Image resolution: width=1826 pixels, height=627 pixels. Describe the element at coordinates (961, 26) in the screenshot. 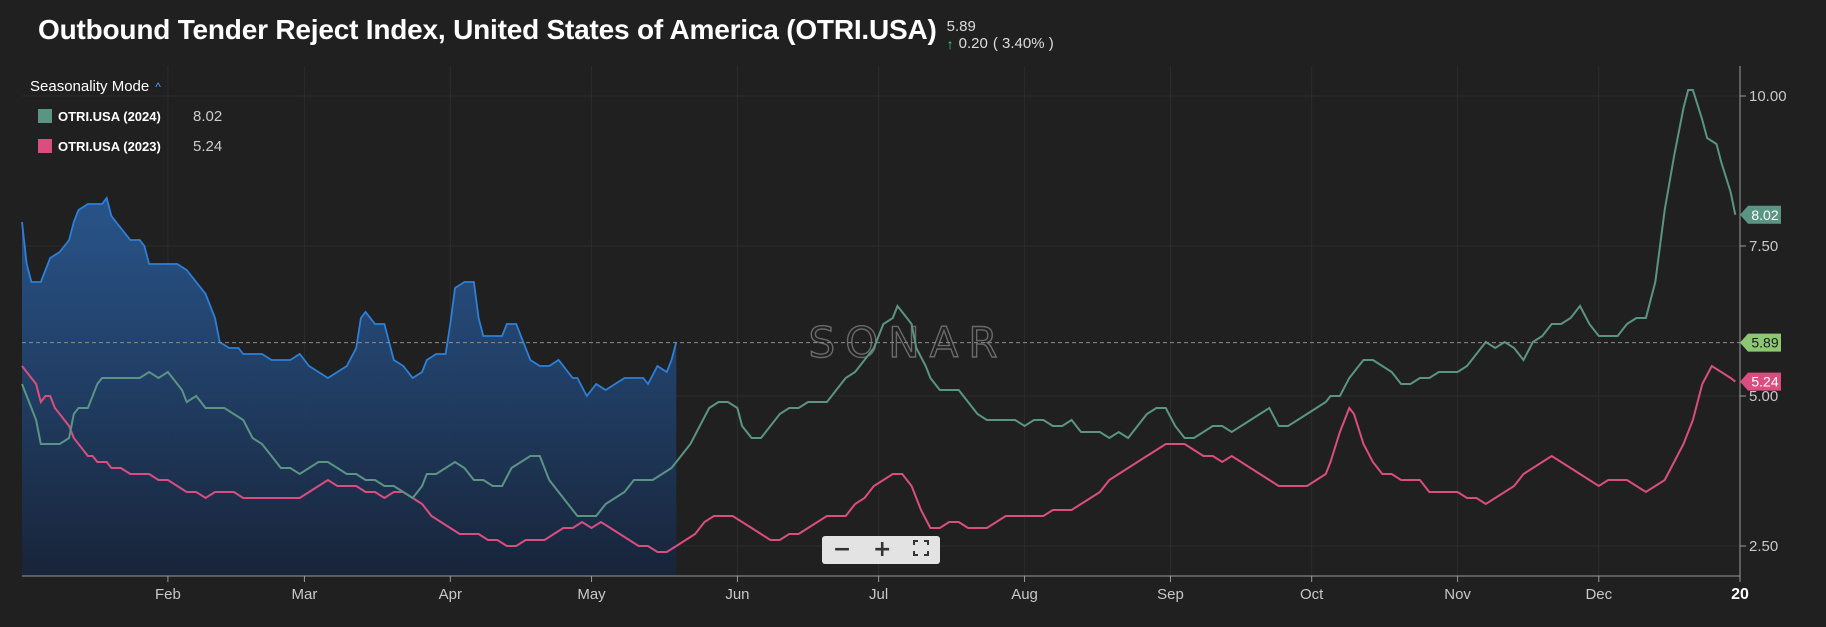

I see `last-value: 5.89` at that location.